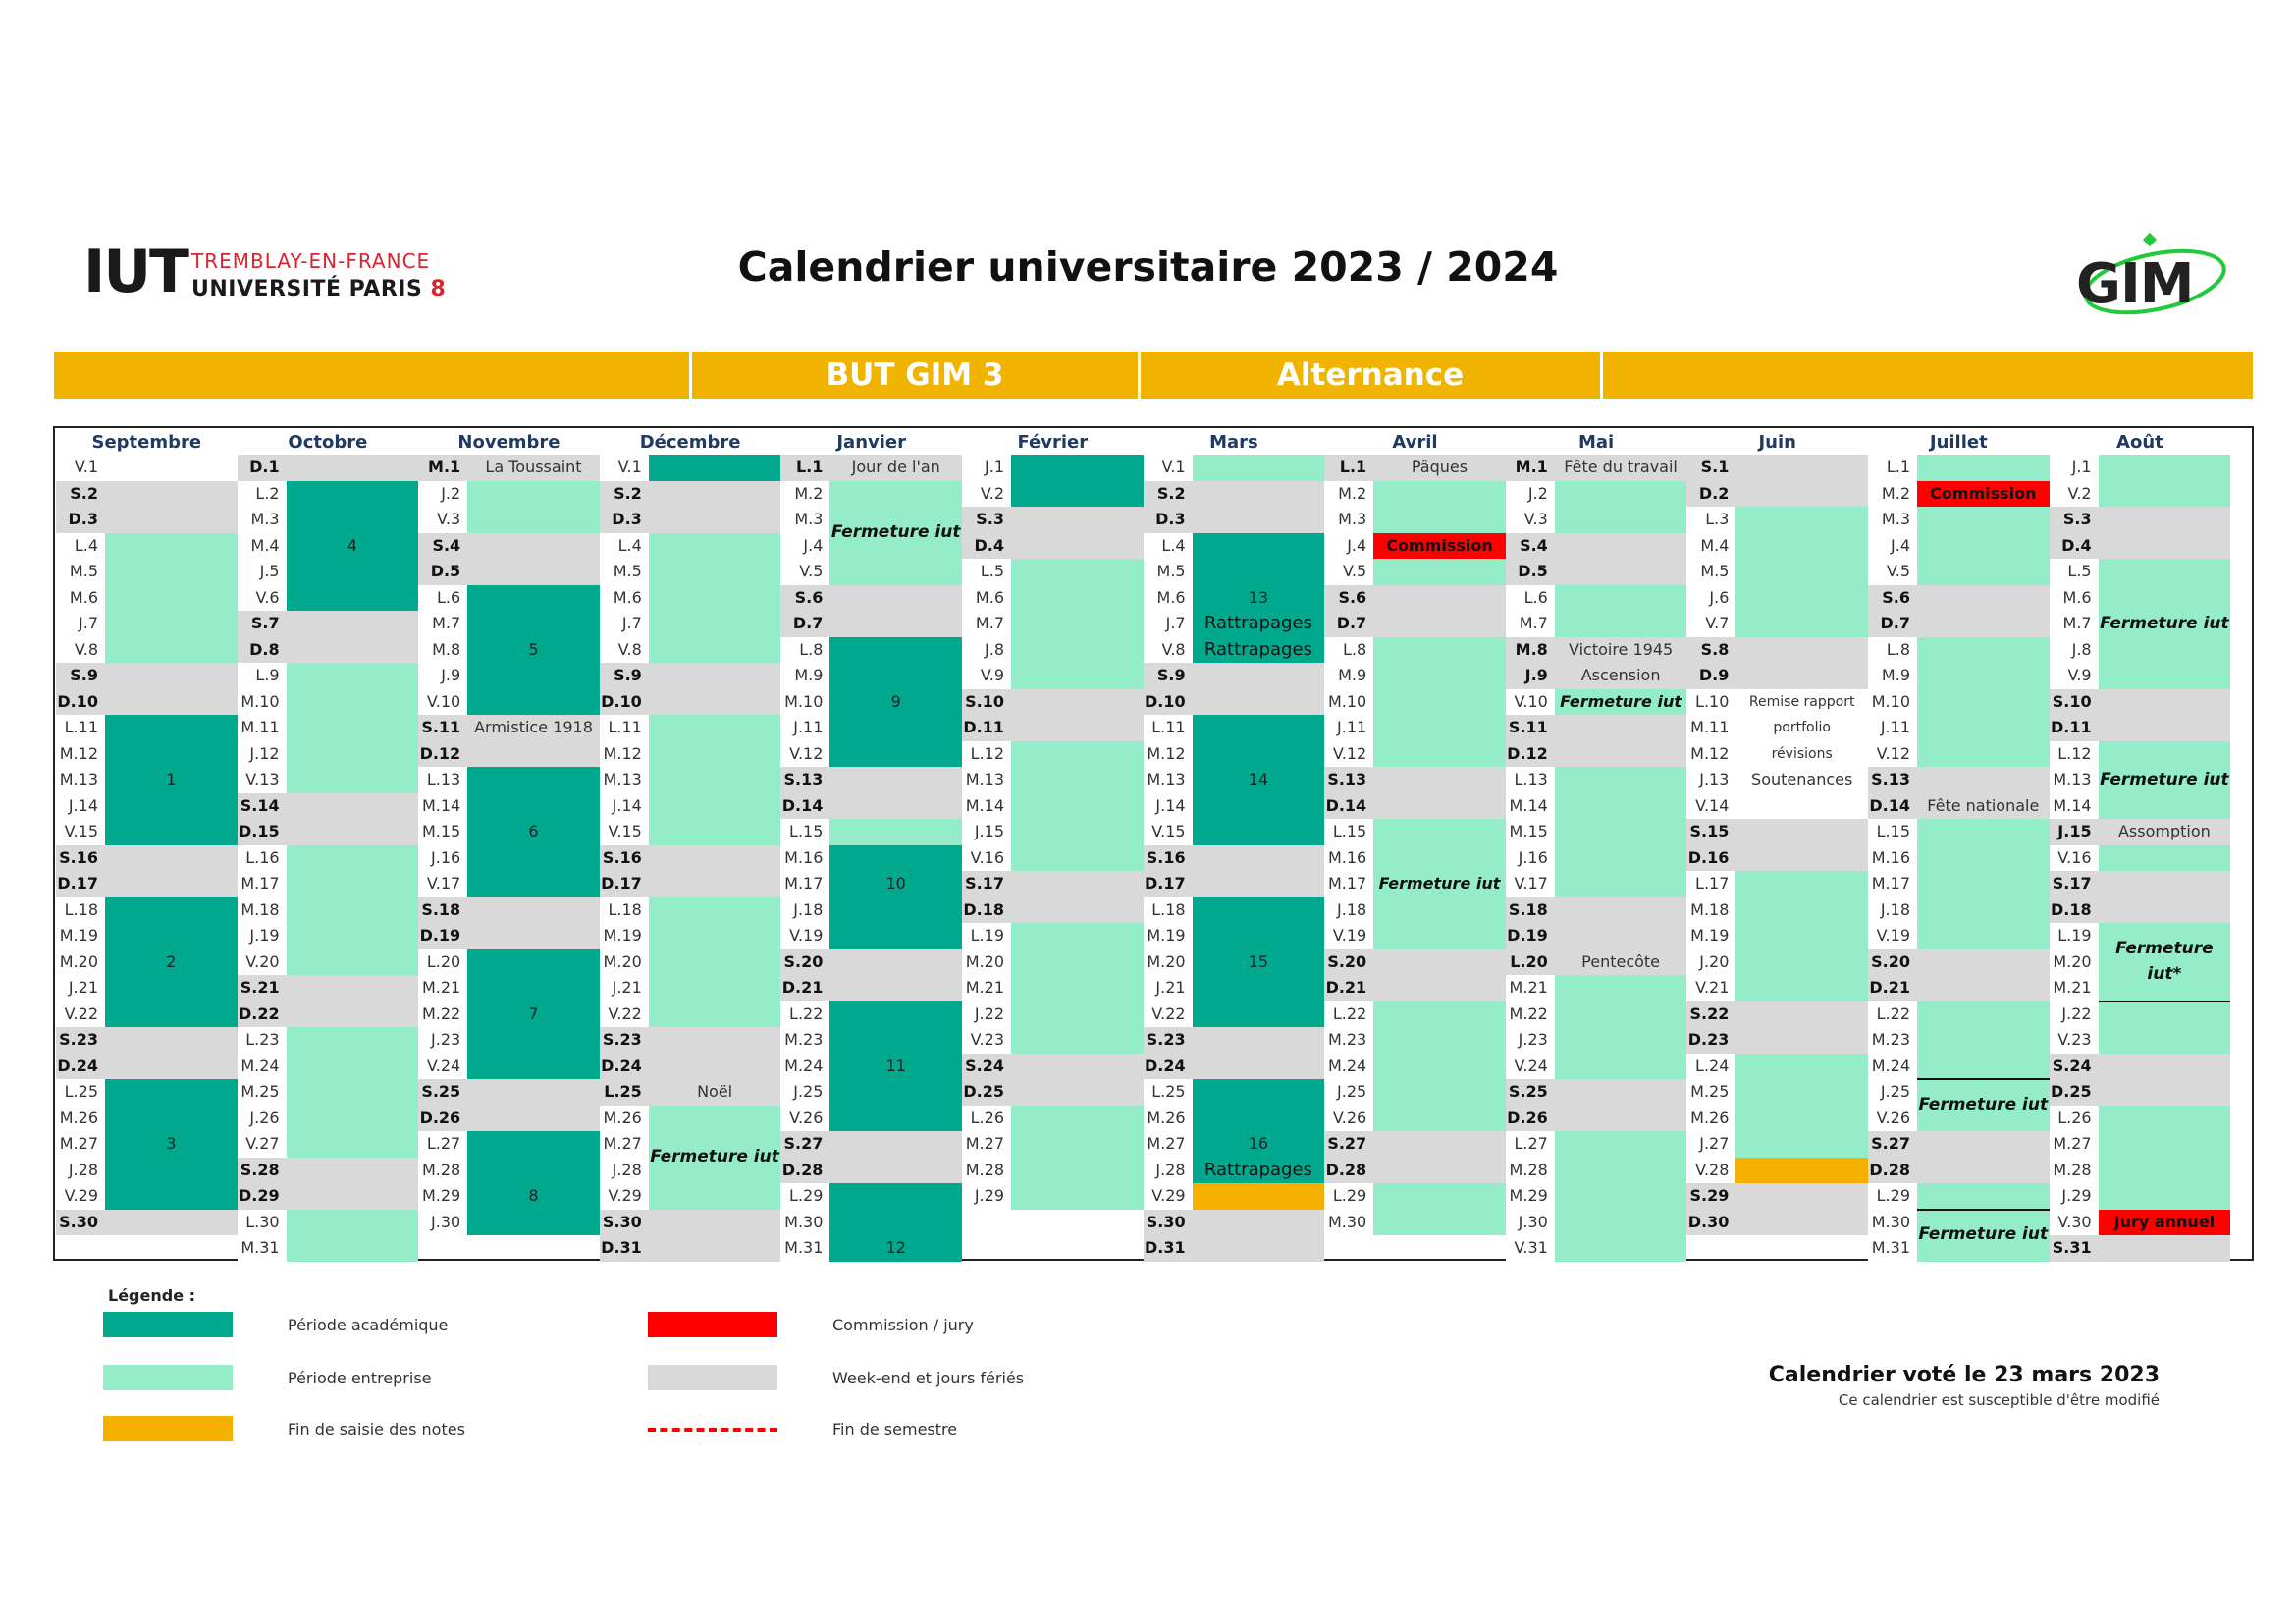  I want to click on day-label: D.14, so click(805, 805).